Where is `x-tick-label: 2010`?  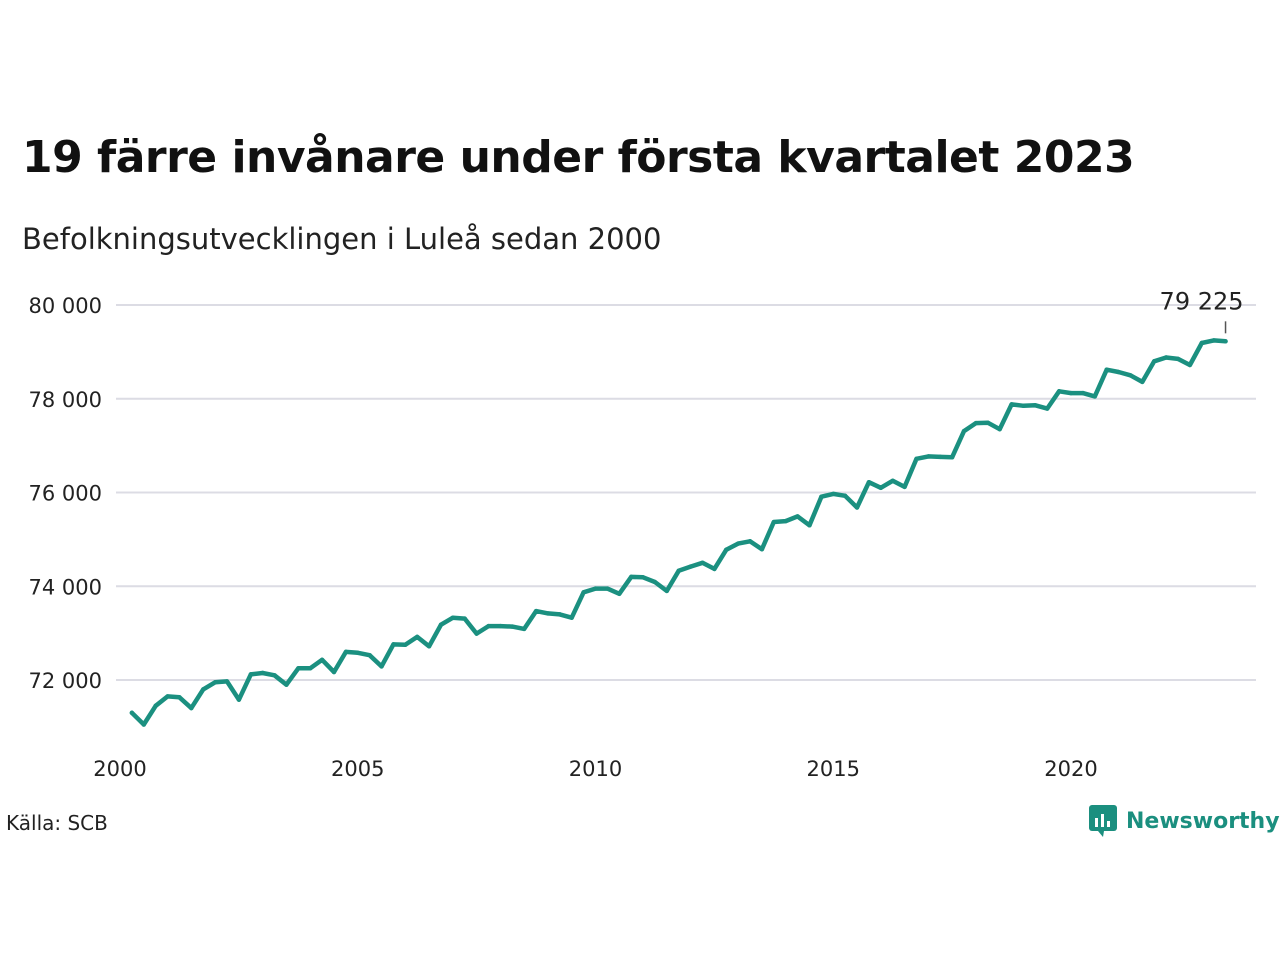
x-tick-label: 2010 is located at coordinates (595, 769).